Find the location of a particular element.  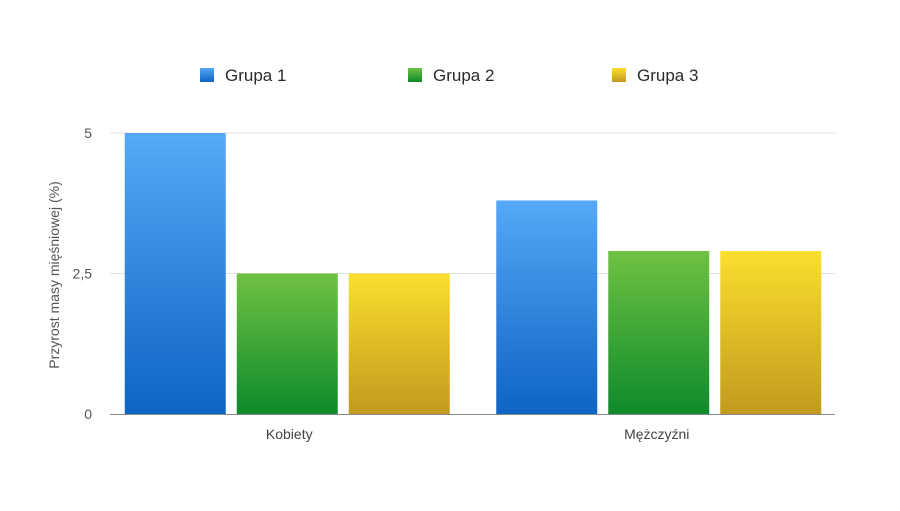

legend-label-2: Grupa 2 is located at coordinates (463, 75).